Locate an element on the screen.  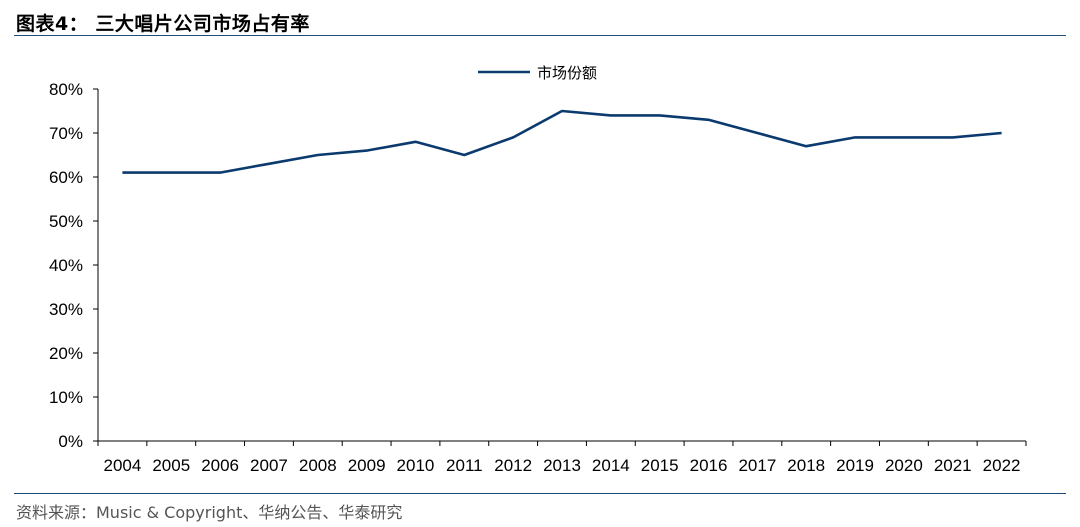
x-tick-label: 2010 is located at coordinates (416, 465).